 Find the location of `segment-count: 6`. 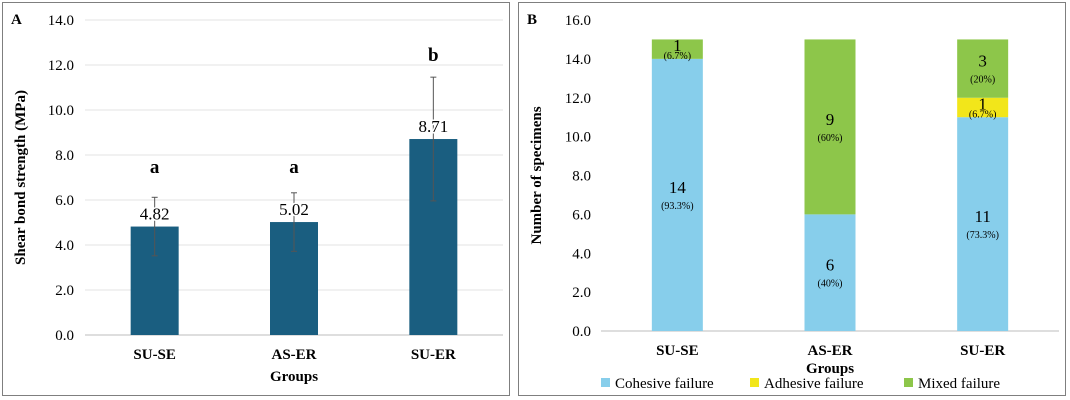

segment-count: 6 is located at coordinates (830, 265).